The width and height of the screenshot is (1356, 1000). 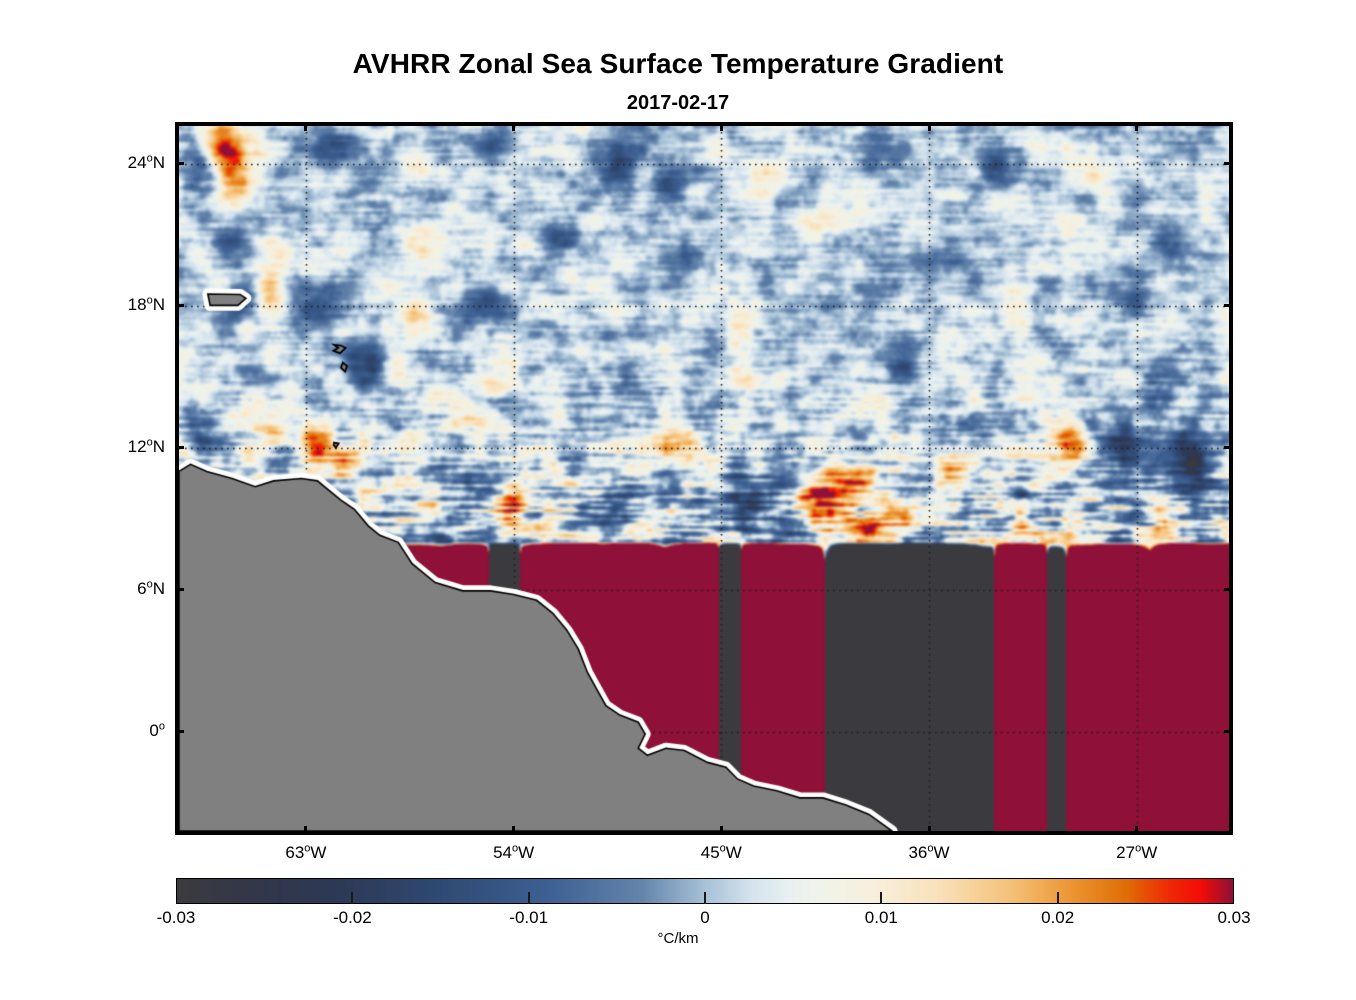 I want to click on x-axis-label: 36oW, so click(x=929, y=852).